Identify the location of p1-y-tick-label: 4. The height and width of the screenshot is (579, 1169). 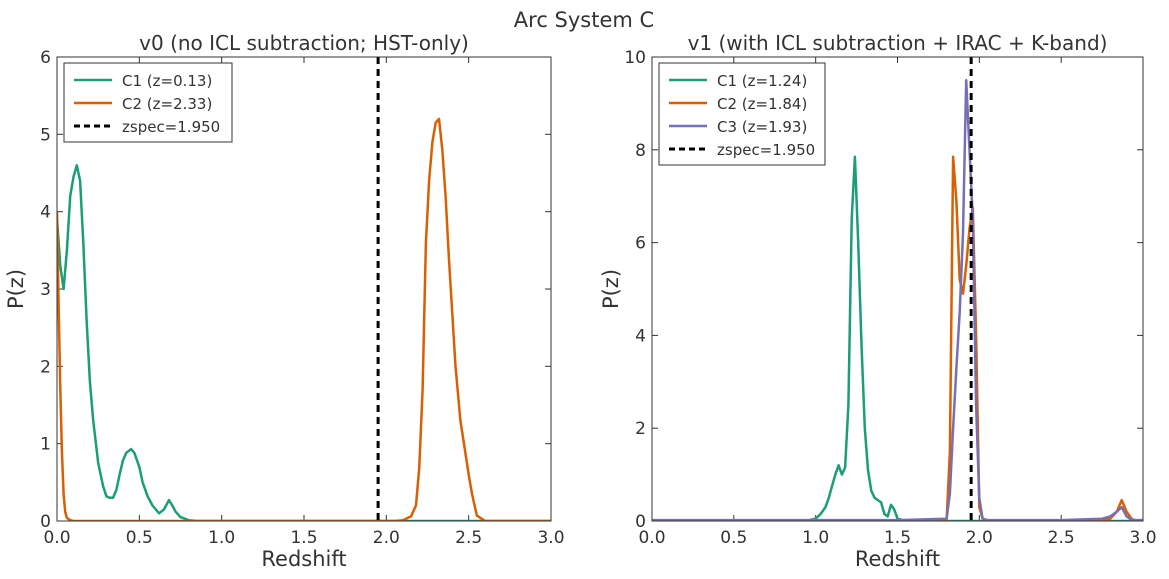
(640, 336).